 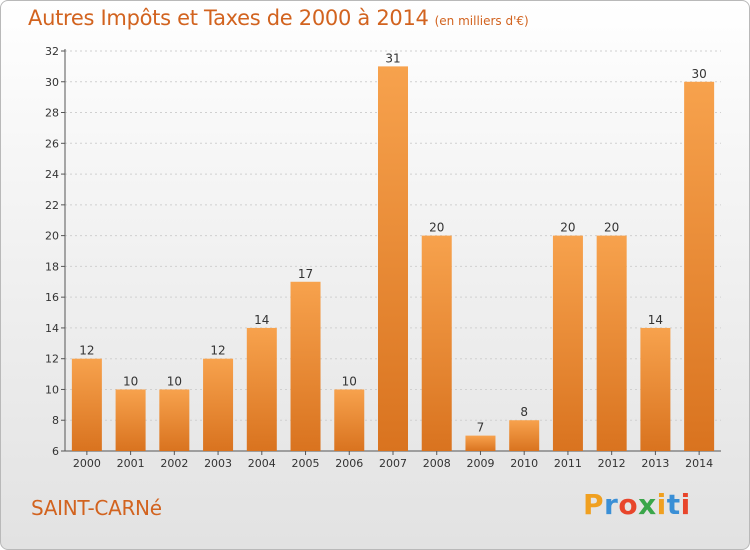 I want to click on y-tick-label: 6, so click(x=55, y=451).